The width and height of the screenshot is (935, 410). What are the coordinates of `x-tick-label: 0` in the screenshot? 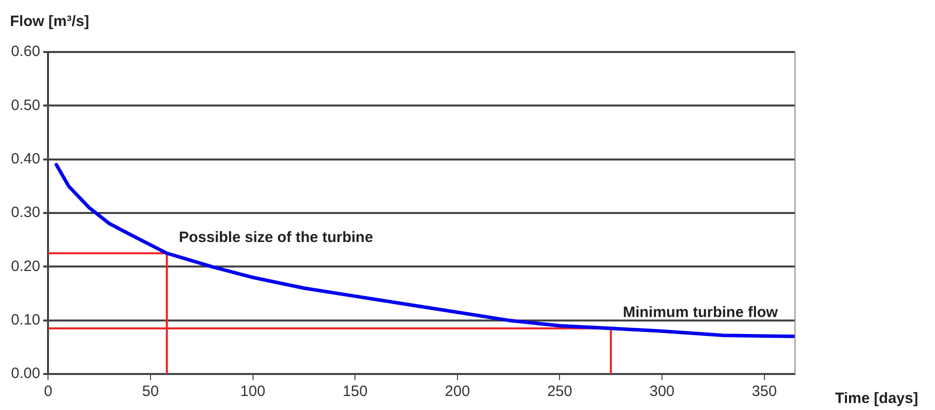 It's located at (48, 391).